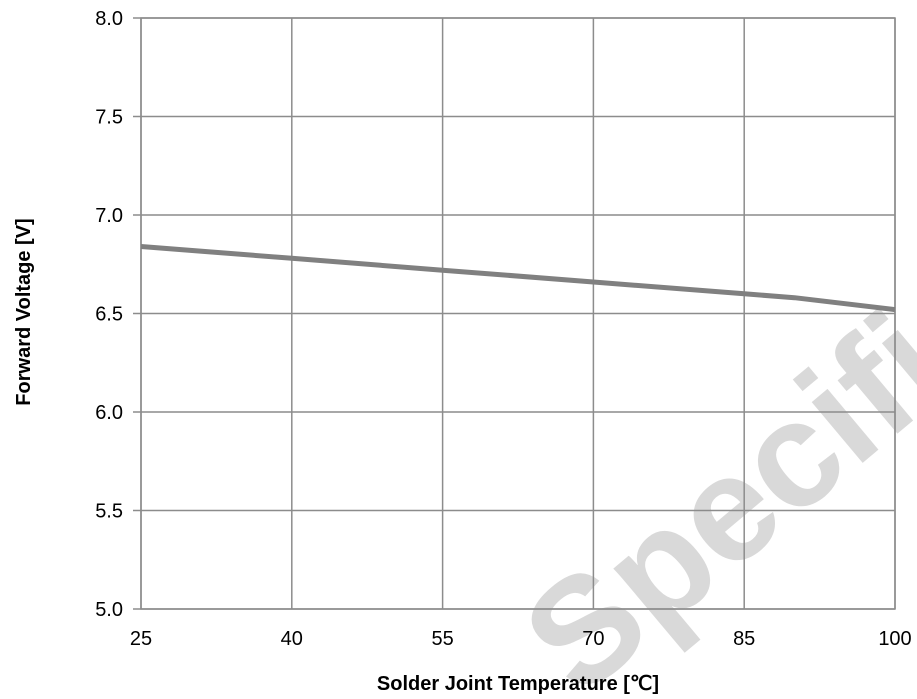 The image size is (917, 699). What do you see at coordinates (518, 684) in the screenshot?
I see `x-axis-label: Solder Joint Temperature [℃]` at bounding box center [518, 684].